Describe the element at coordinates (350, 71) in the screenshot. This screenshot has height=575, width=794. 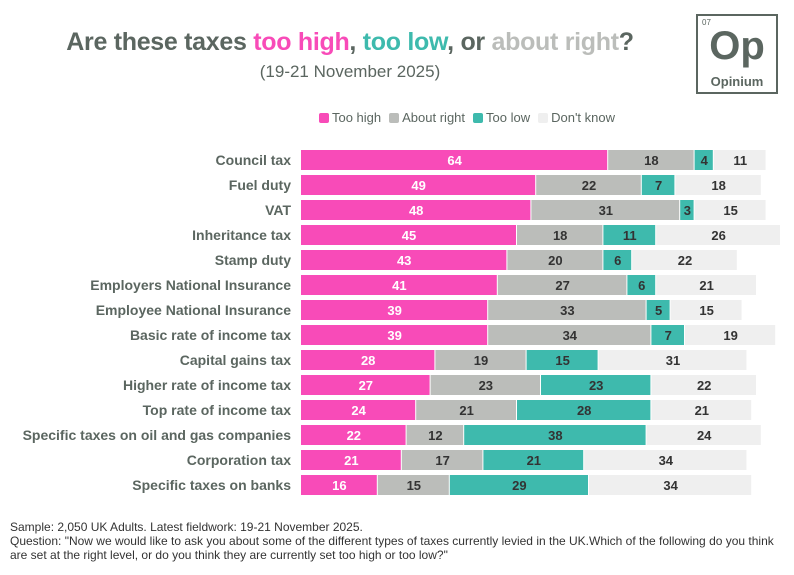
I see `chart-subtitle: (19-21 November 2025)` at that location.